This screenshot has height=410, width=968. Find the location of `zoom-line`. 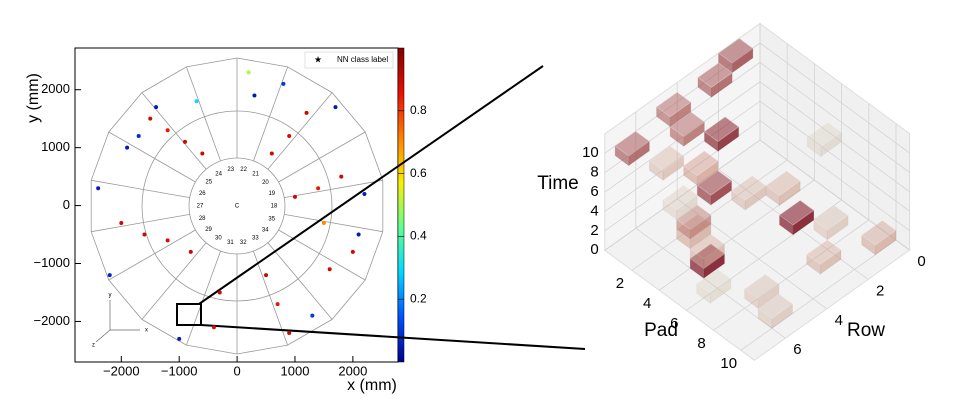

zoom-line is located at coordinates (393, 337).